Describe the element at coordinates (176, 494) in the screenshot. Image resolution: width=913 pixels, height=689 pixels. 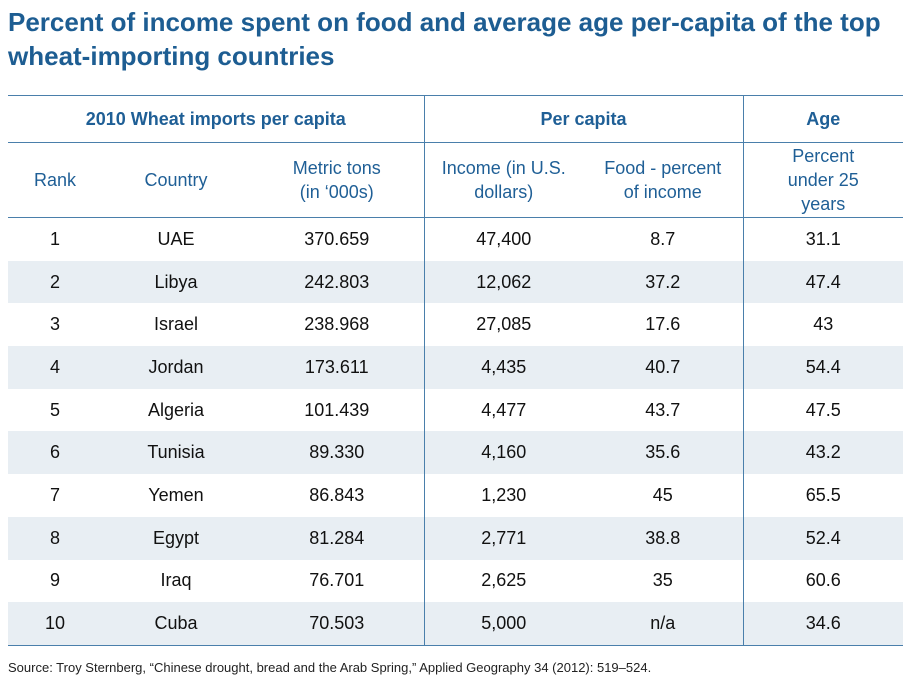
I see `cell-country: Yemen` at that location.